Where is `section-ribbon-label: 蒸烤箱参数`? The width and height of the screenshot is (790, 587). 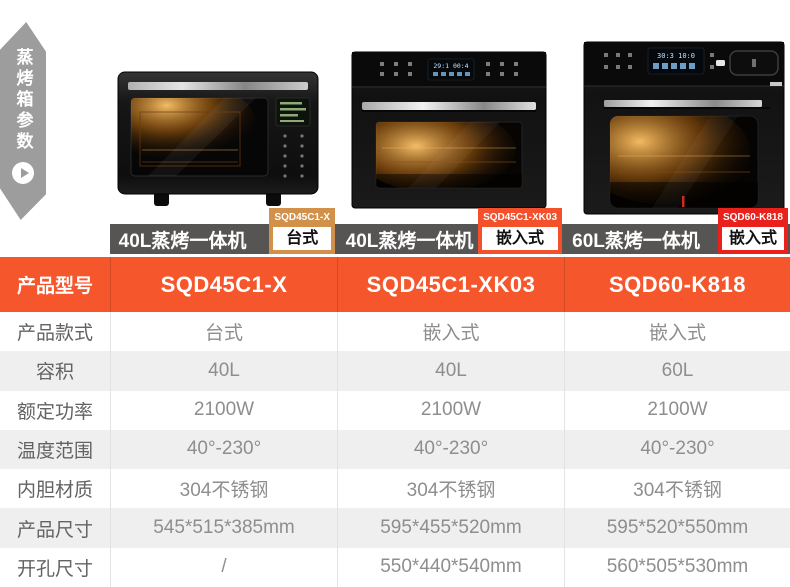
section-ribbon-label: 蒸烤箱参数 is located at coordinates (23, 100).